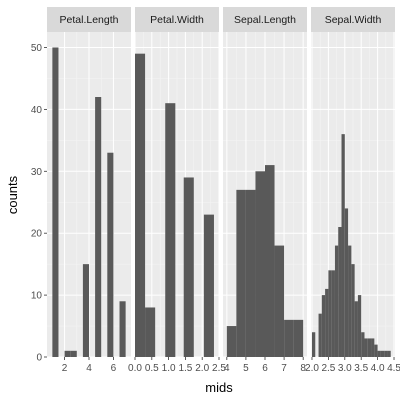 The width and height of the screenshot is (400, 400). Describe the element at coordinates (37, 172) in the screenshot. I see `y-tick-label: 30` at that location.